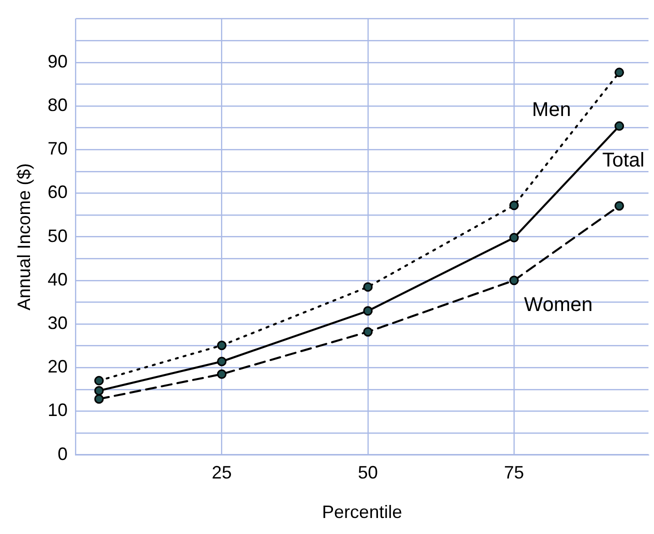 This screenshot has height=534, width=654. What do you see at coordinates (58, 104) in the screenshot?
I see `y-tick-label: 80` at bounding box center [58, 104].